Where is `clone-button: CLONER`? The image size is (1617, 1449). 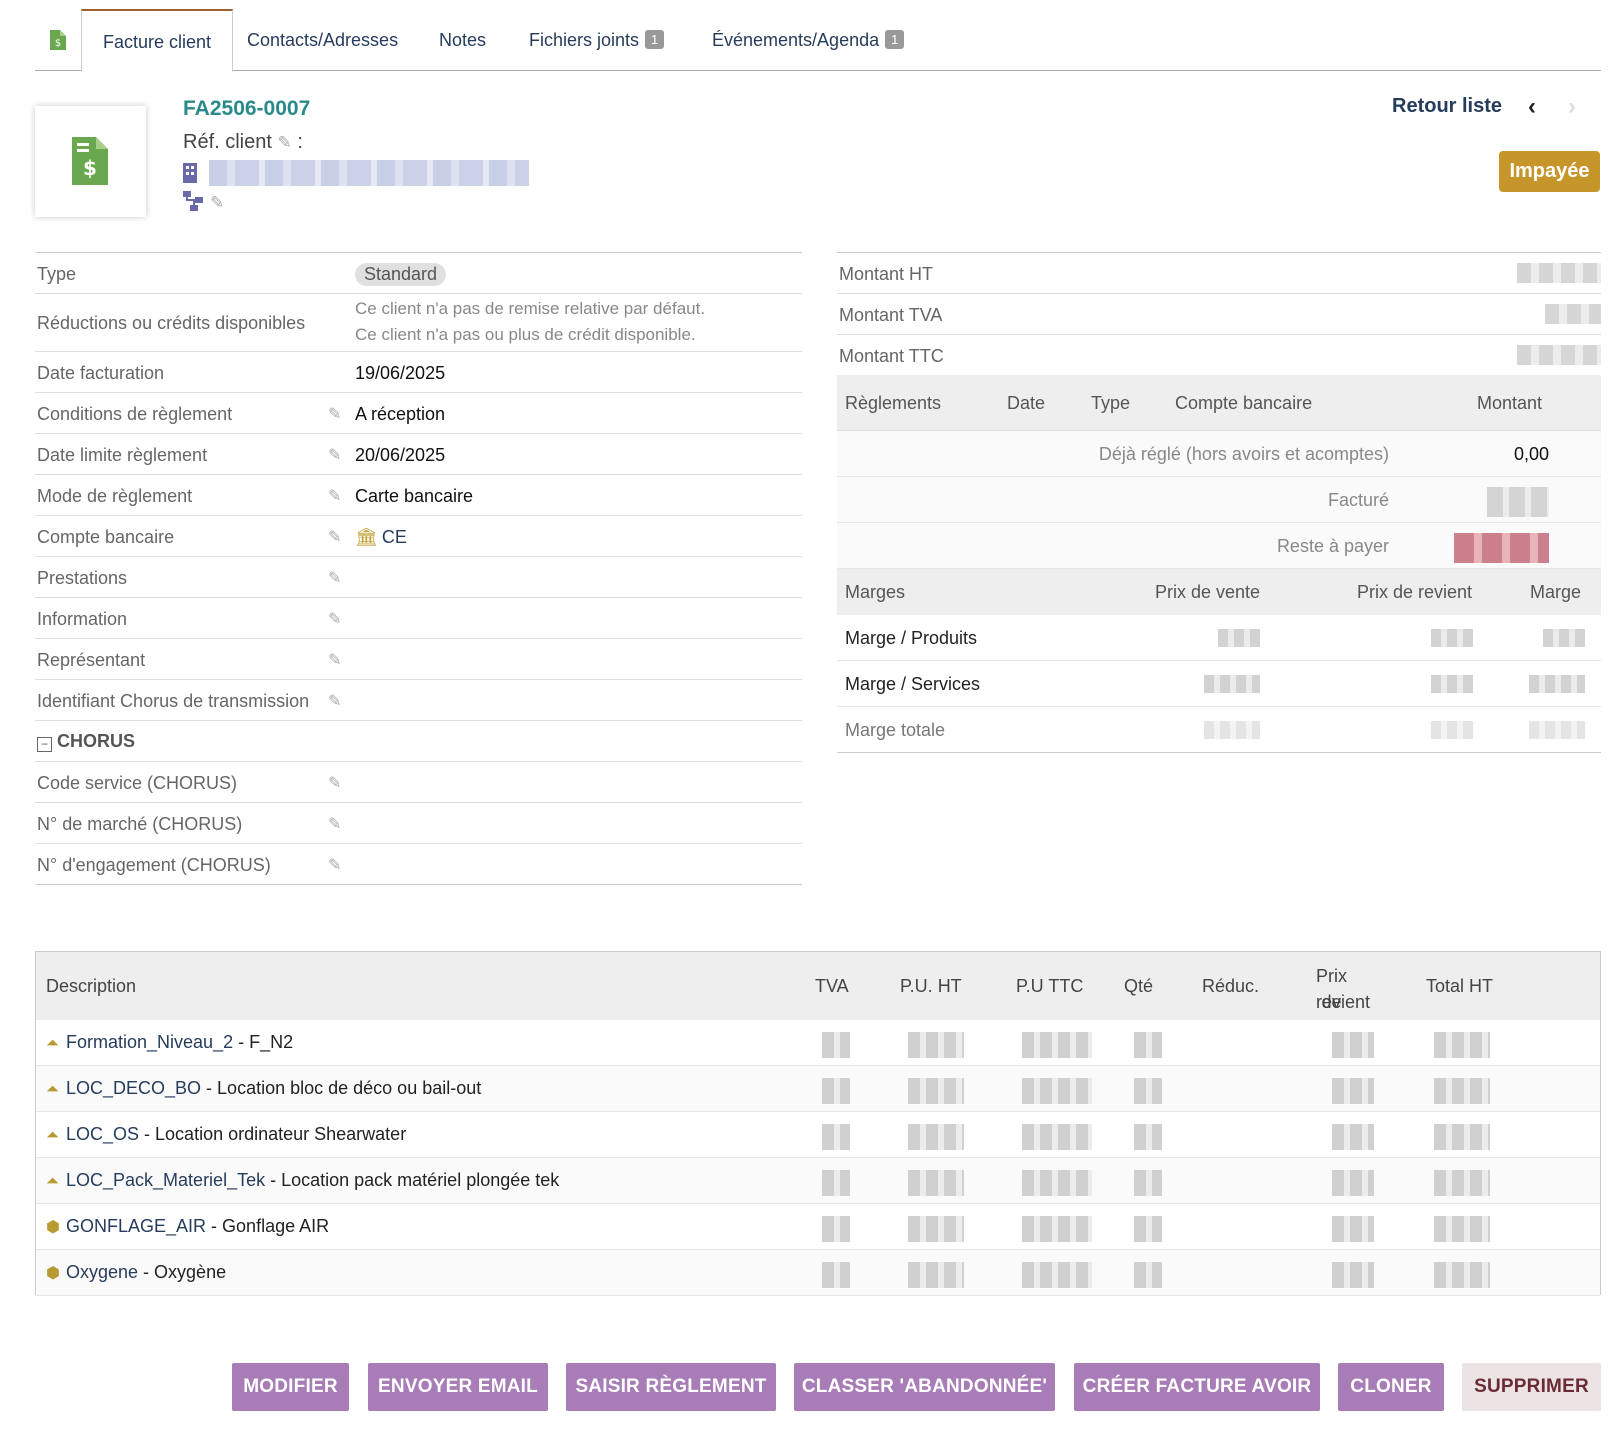 clone-button: CLONER is located at coordinates (1391, 1387).